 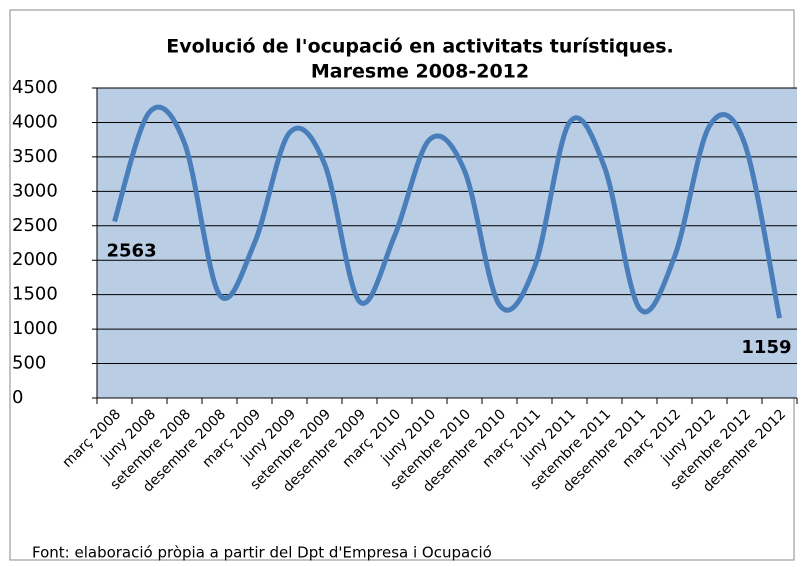 I want to click on y-tick-label: 500, so click(x=29, y=363).